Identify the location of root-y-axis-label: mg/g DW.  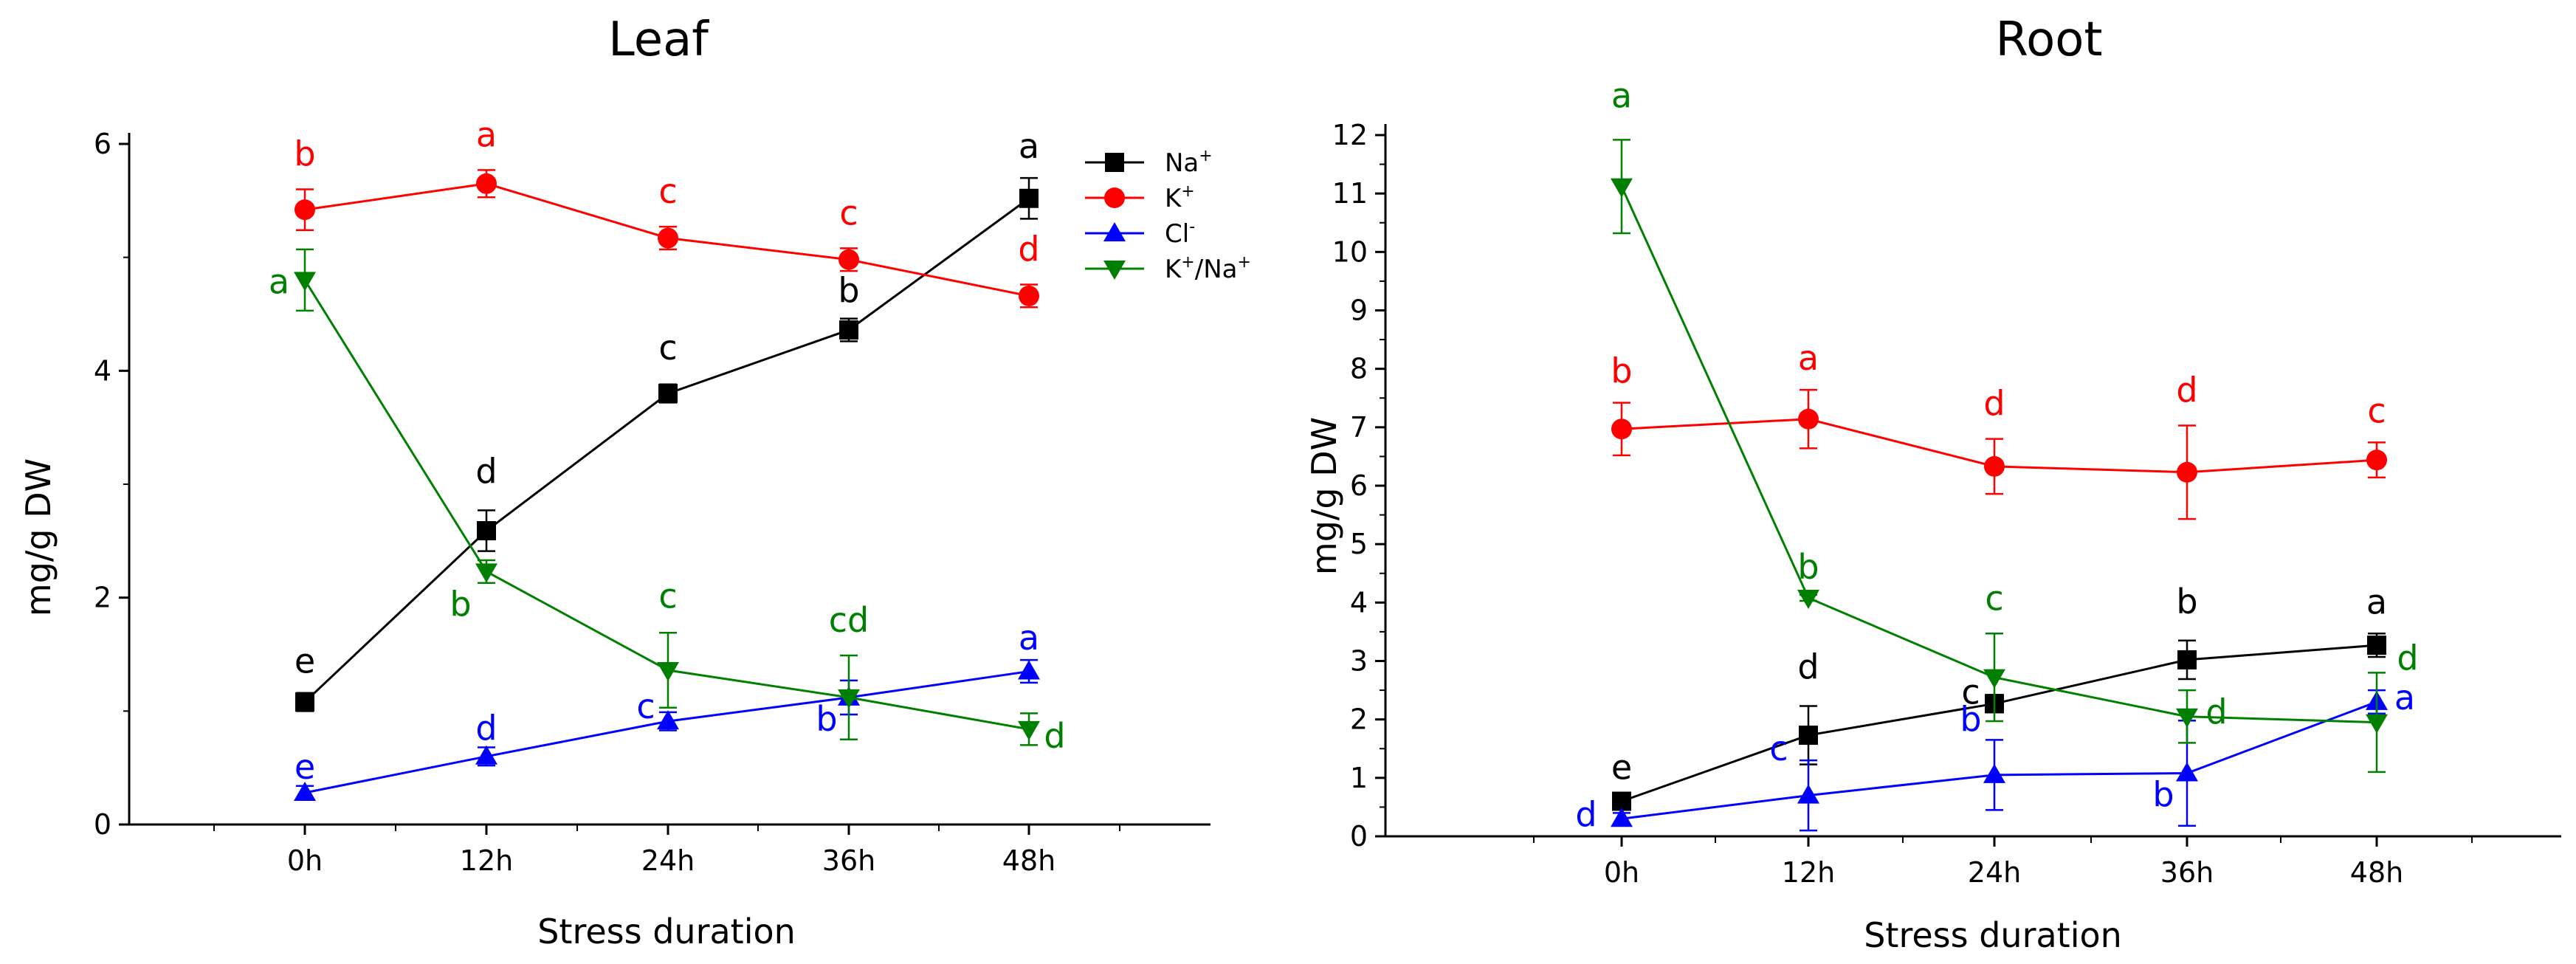
(1324, 496).